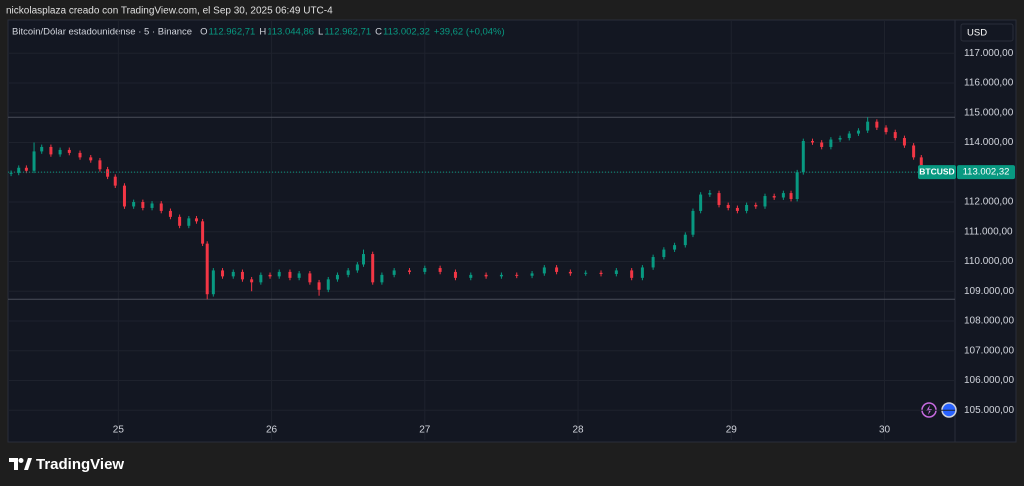 The height and width of the screenshot is (486, 1024). What do you see at coordinates (119, 430) in the screenshot?
I see `x-tick-label: 25` at bounding box center [119, 430].